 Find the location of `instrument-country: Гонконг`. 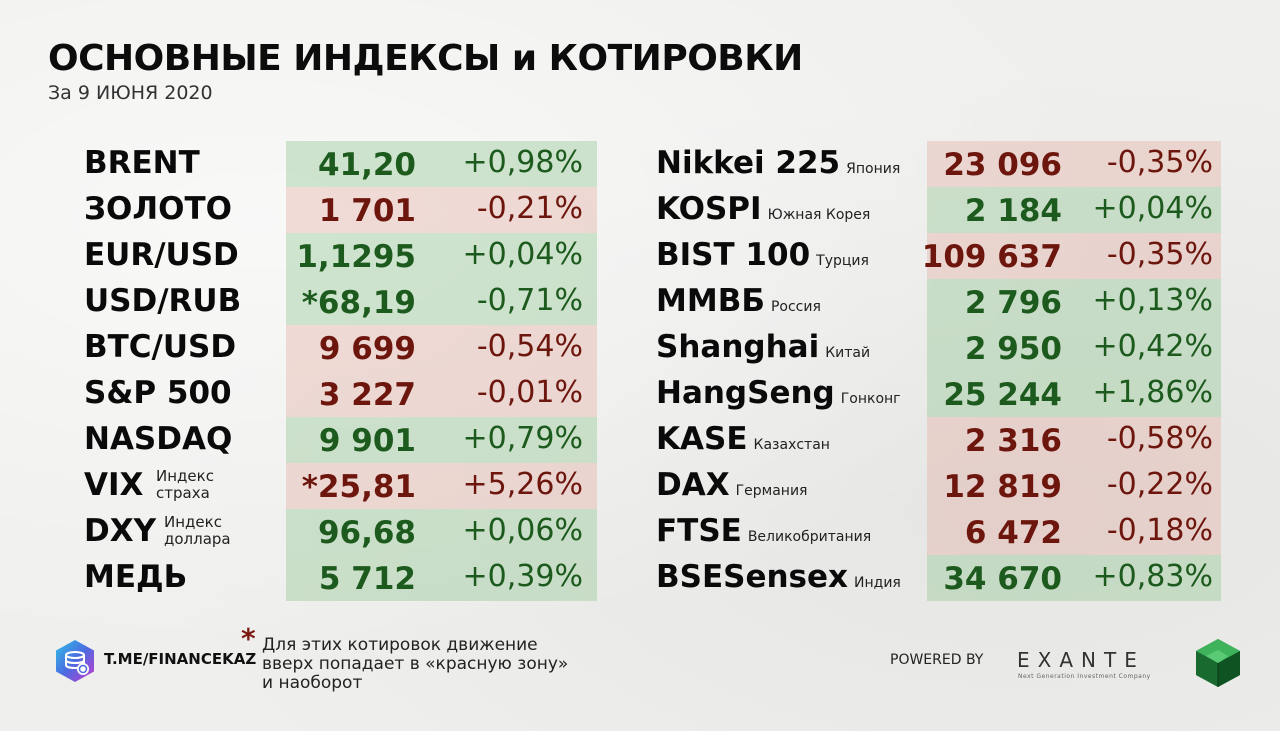

instrument-country: Гонконг is located at coordinates (870, 399).